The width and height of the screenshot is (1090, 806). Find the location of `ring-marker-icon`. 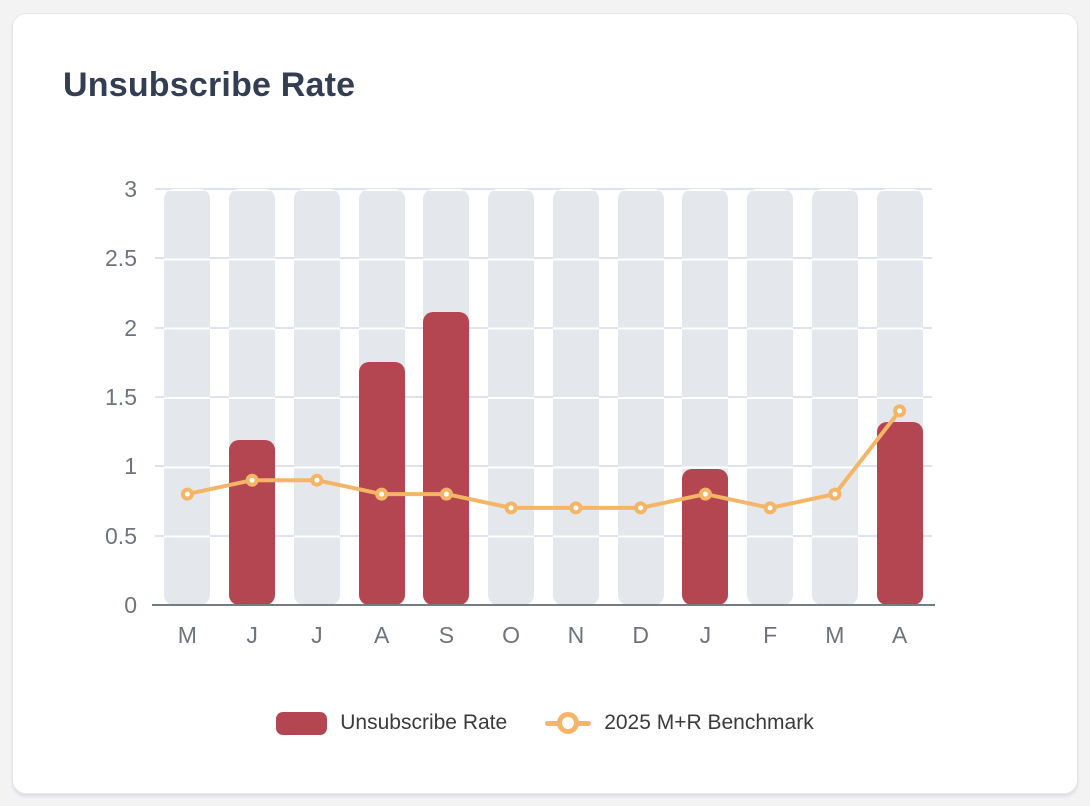

ring-marker-icon is located at coordinates (568, 723).